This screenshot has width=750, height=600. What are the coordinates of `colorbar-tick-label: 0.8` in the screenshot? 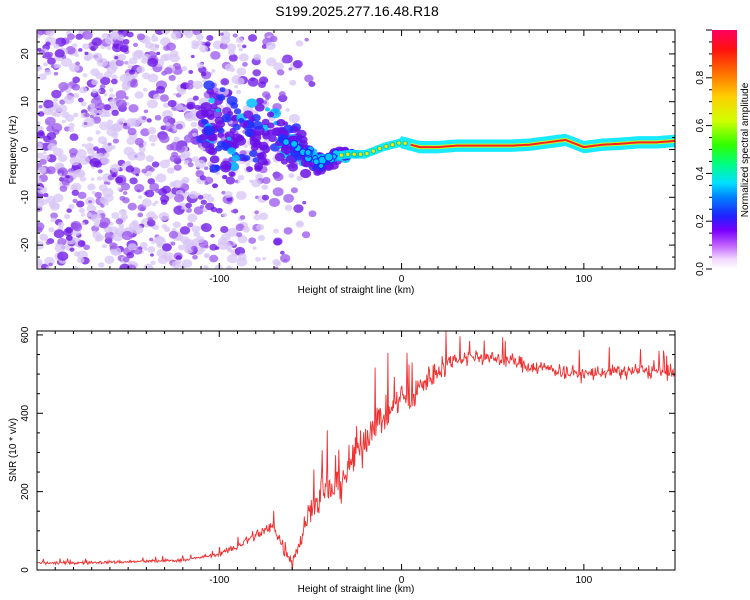 It's located at (700, 77).